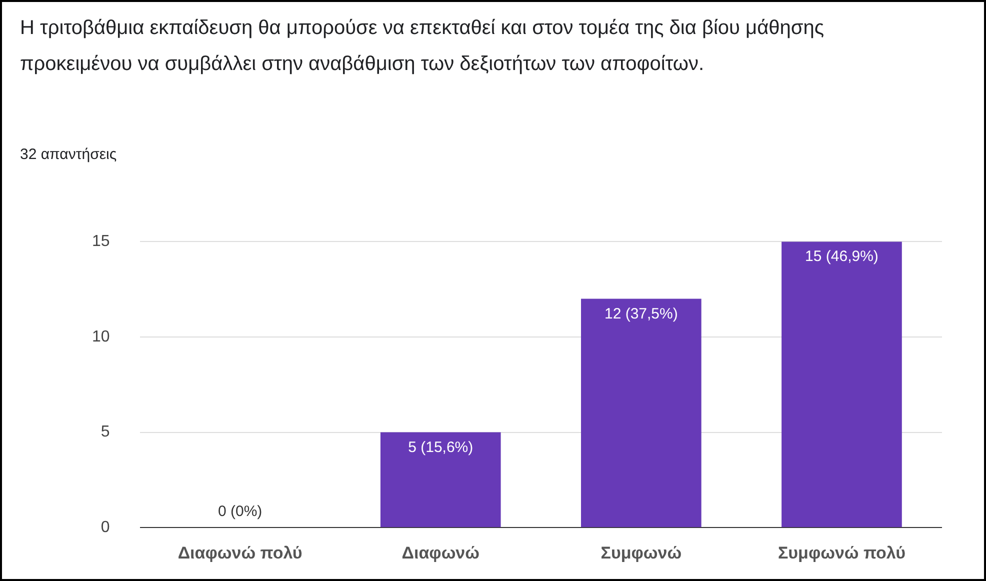 The height and width of the screenshot is (581, 986). Describe the element at coordinates (441, 552) in the screenshot. I see `x-tick-label: Διαφωνώ` at that location.